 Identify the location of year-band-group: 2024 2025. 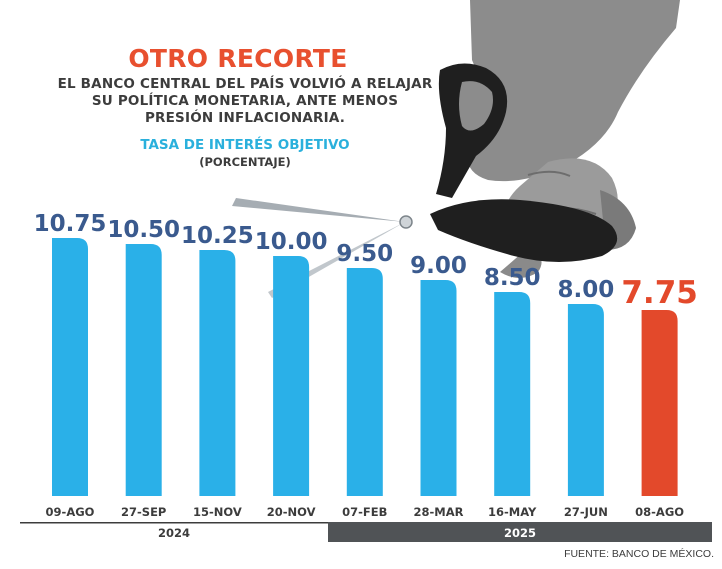
(366, 532).